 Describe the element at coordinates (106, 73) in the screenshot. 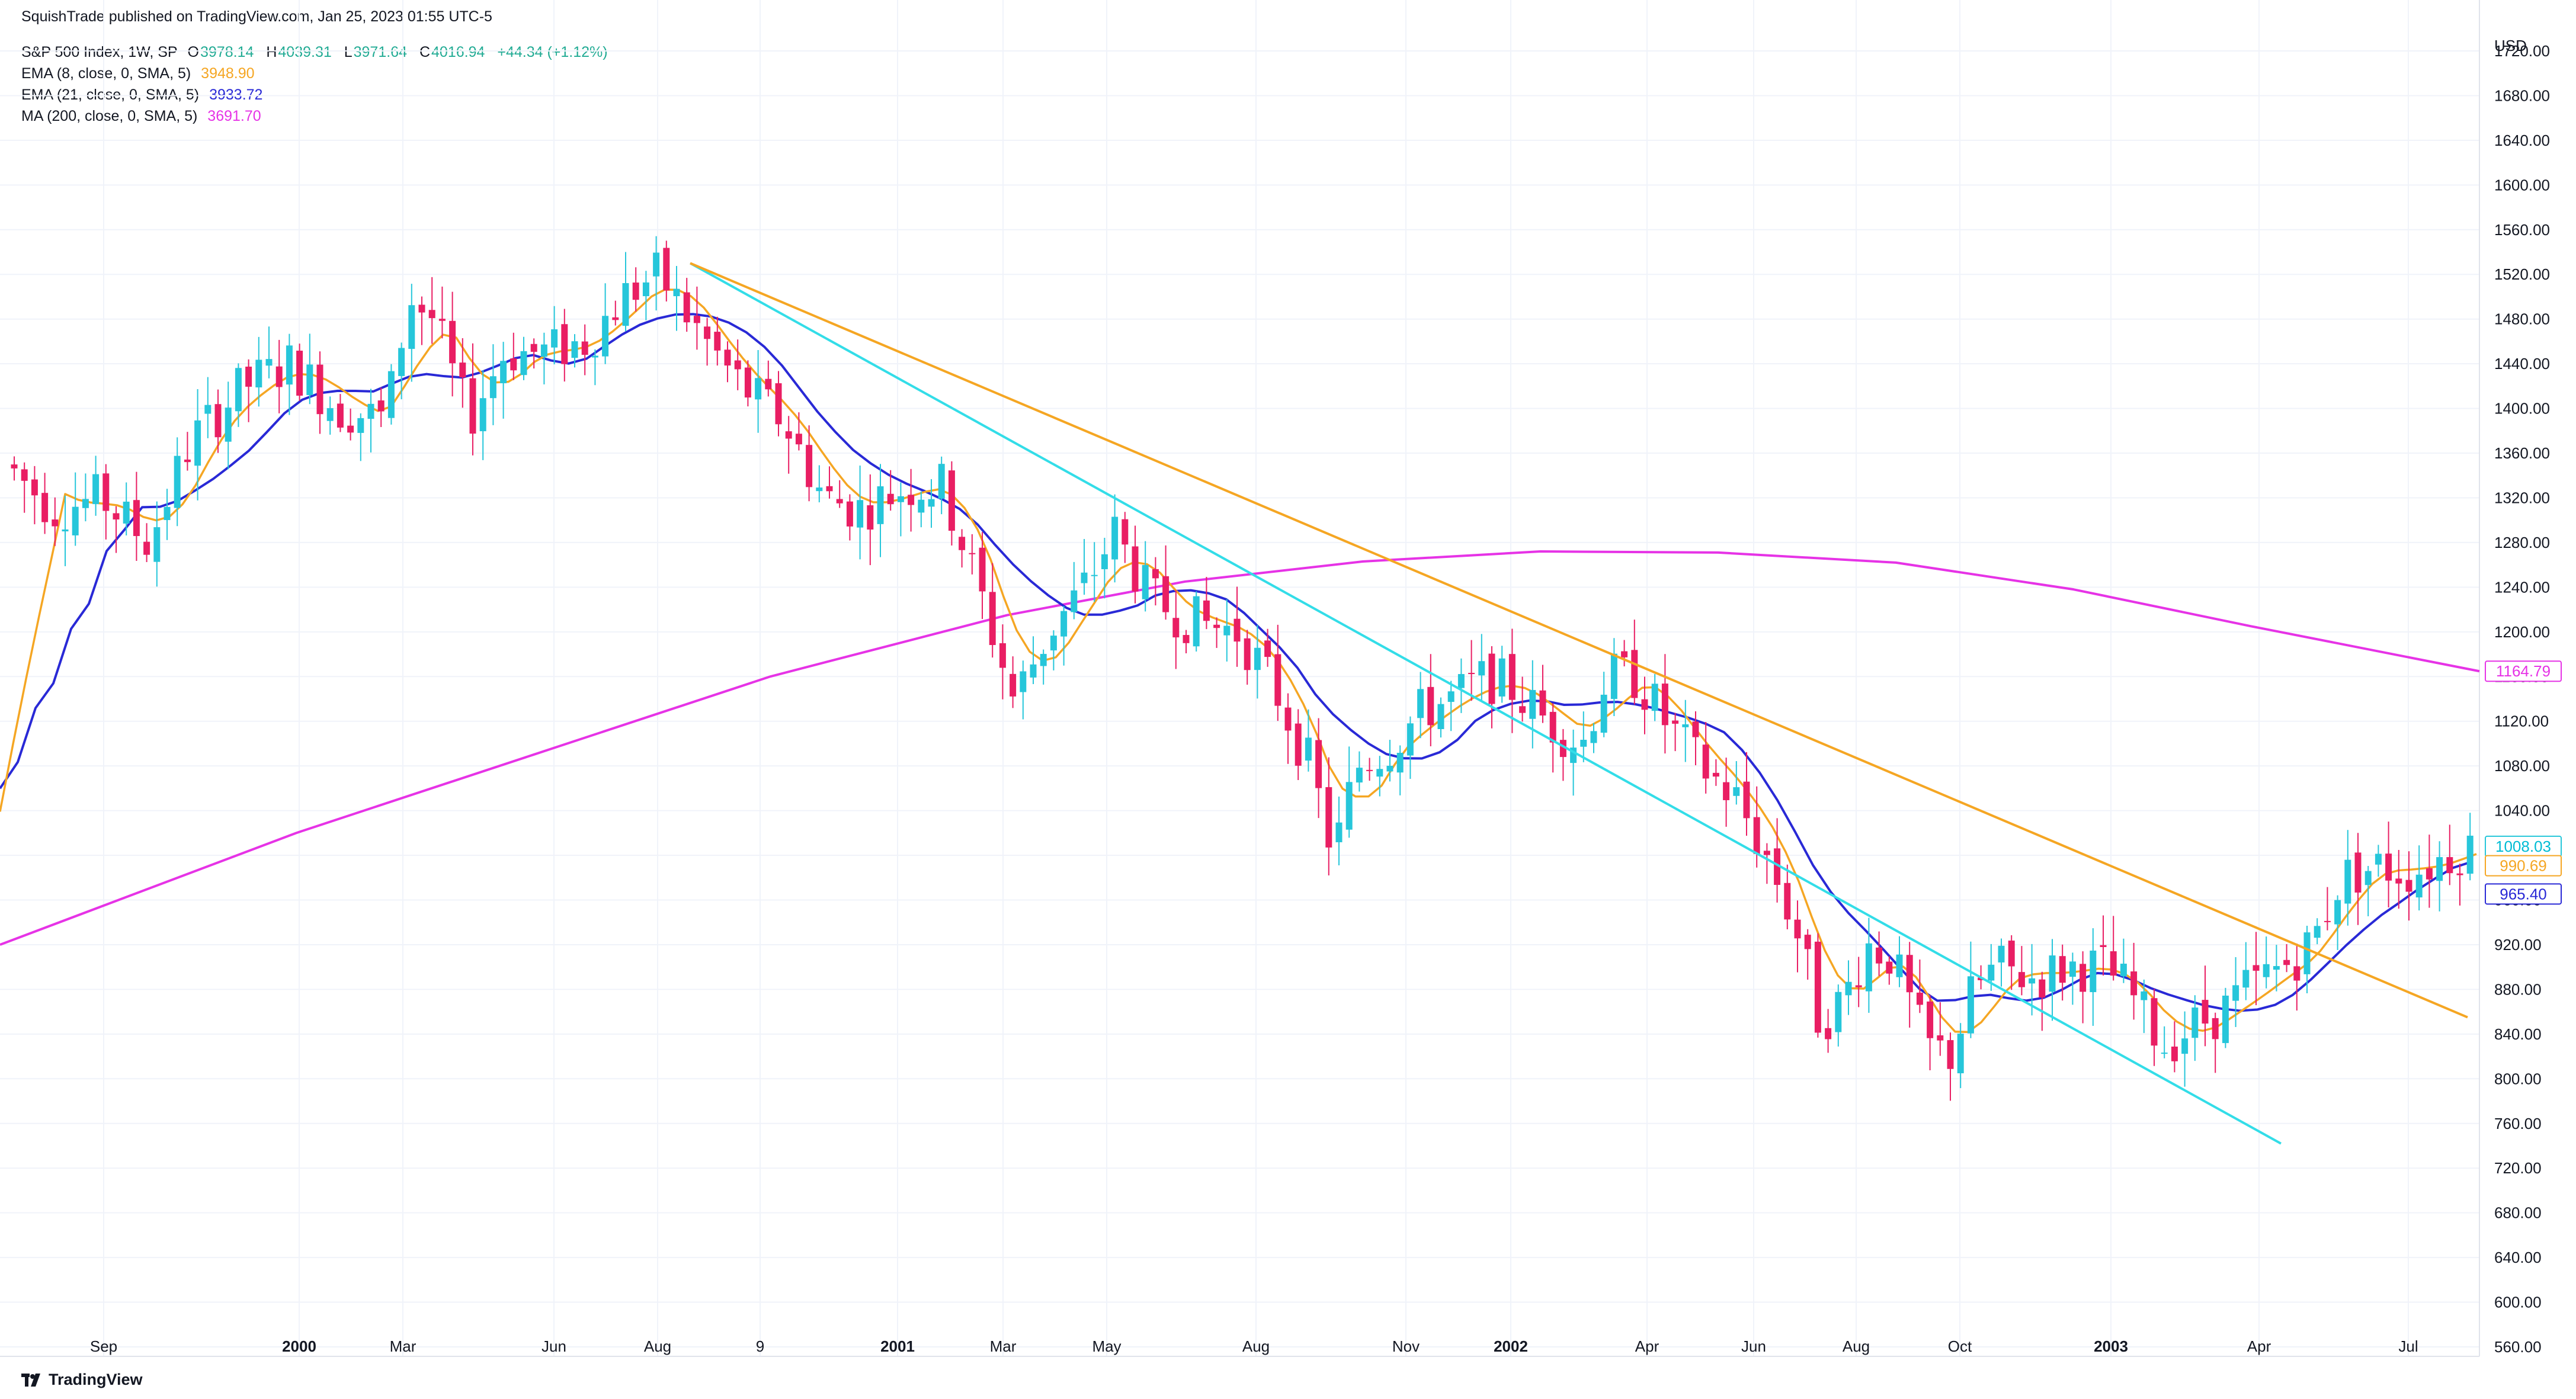

I see `ema8-label: EMA (8, close, 0, SMA, 5)` at that location.